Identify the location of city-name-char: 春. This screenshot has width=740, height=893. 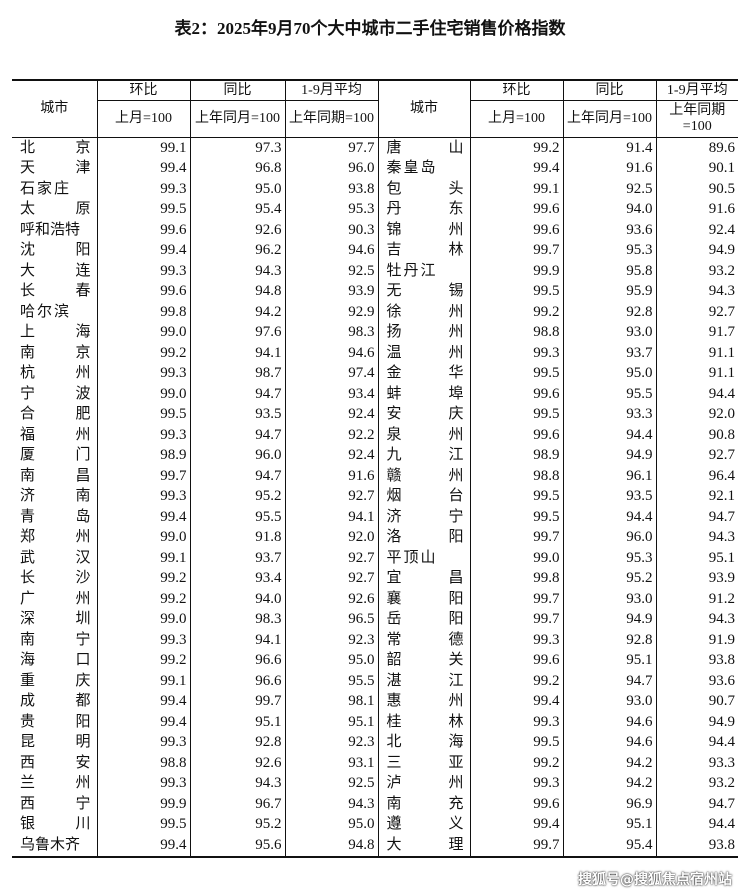
(83, 291).